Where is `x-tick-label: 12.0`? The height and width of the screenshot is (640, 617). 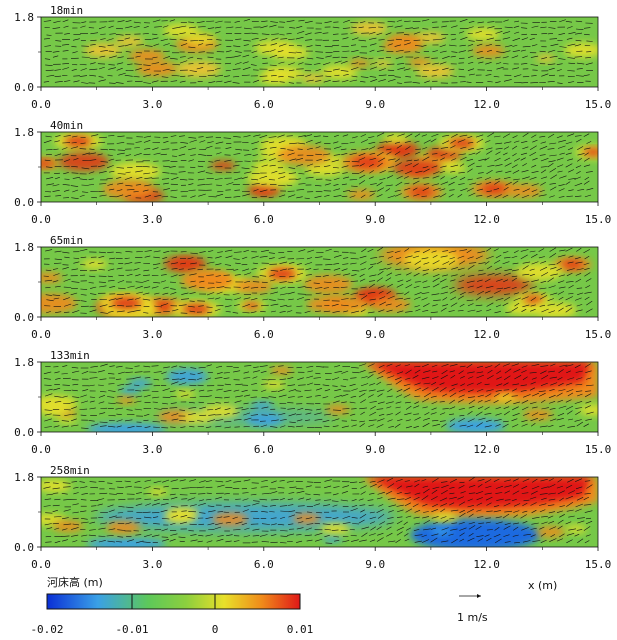
x-tick-label: 12.0 is located at coordinates (486, 449).